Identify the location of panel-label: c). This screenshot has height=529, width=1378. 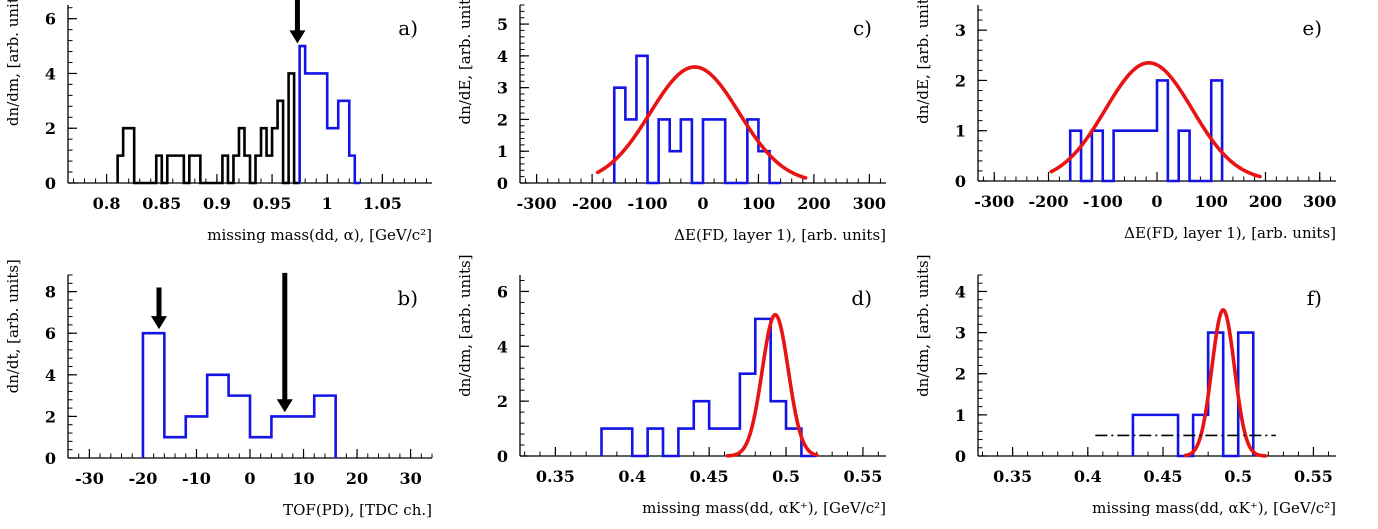
(862, 28).